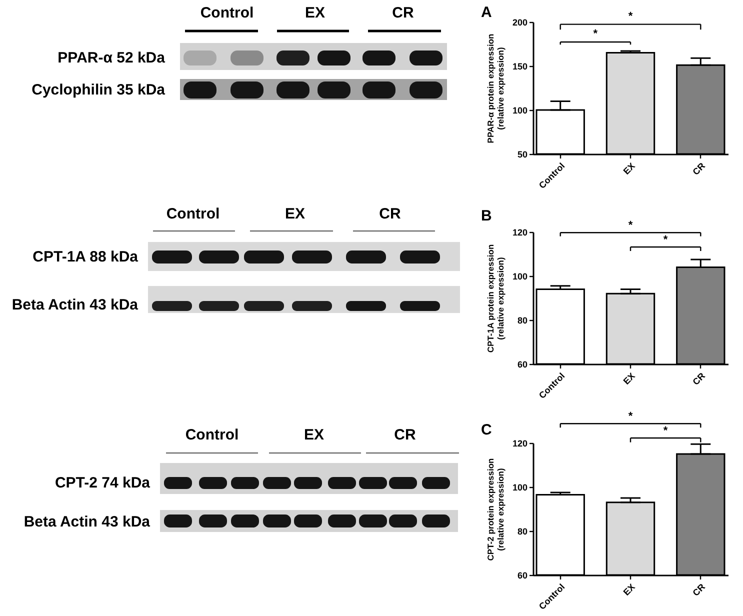 The width and height of the screenshot is (743, 616). What do you see at coordinates (495, 89) in the screenshot?
I see `y-axis-title: PPAR-α protein expression (relative expression)` at bounding box center [495, 89].